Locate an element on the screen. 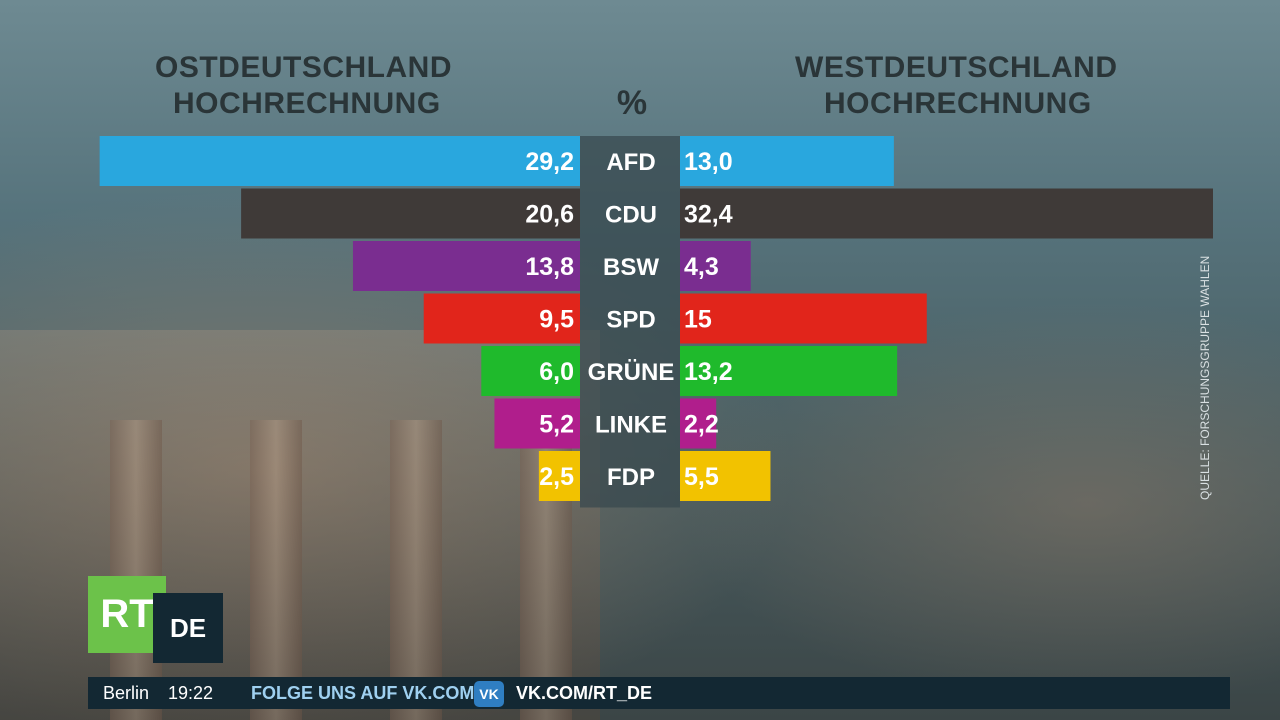 This screenshot has width=1280, height=720. party-label-column is located at coordinates (630, 322).